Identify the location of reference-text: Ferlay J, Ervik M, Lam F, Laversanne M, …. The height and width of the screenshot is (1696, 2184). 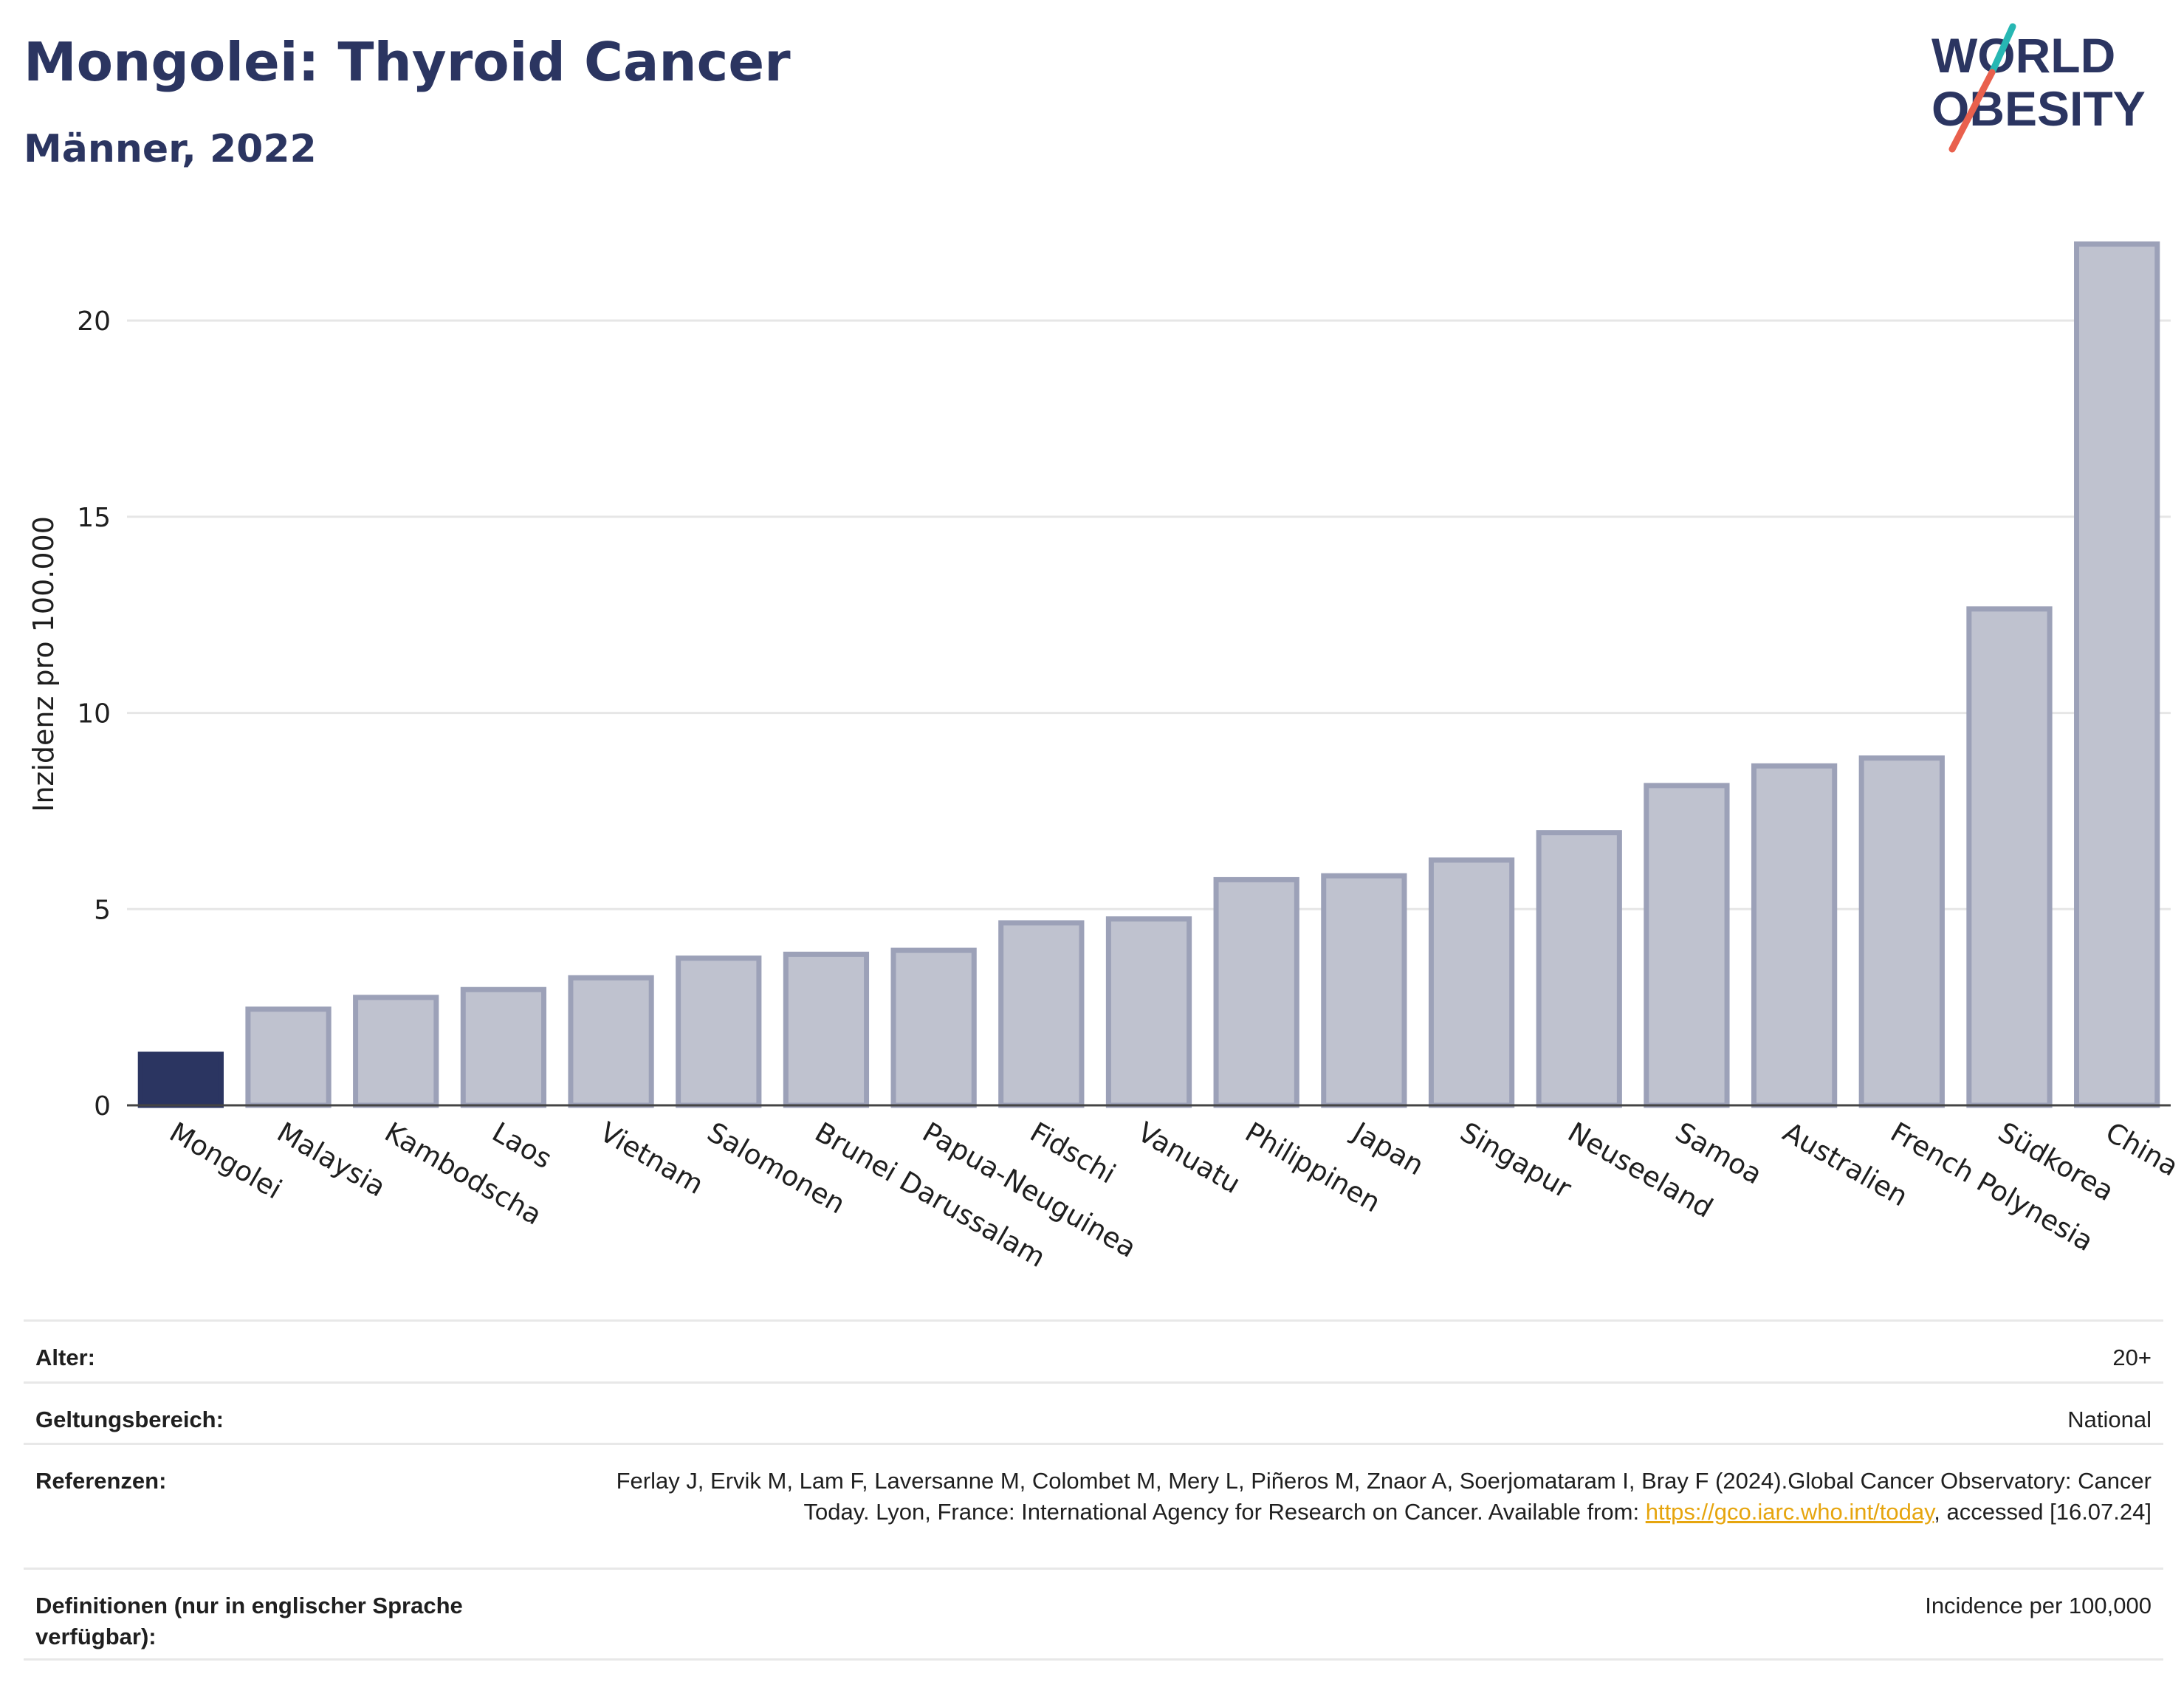
(1384, 1496).